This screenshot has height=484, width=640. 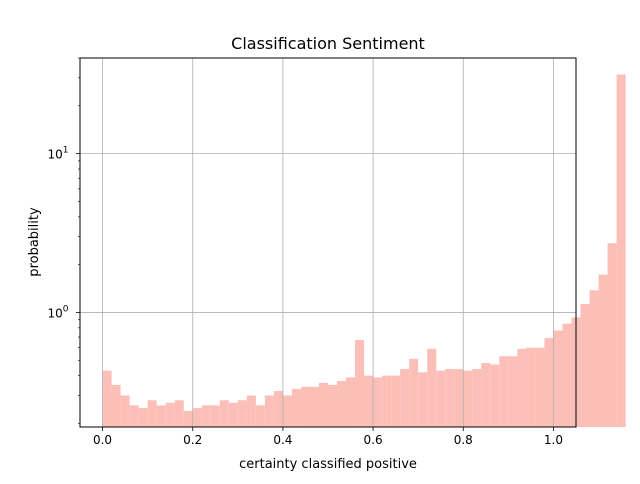 What do you see at coordinates (553, 440) in the screenshot?
I see `x-tick-label: 1.0` at bounding box center [553, 440].